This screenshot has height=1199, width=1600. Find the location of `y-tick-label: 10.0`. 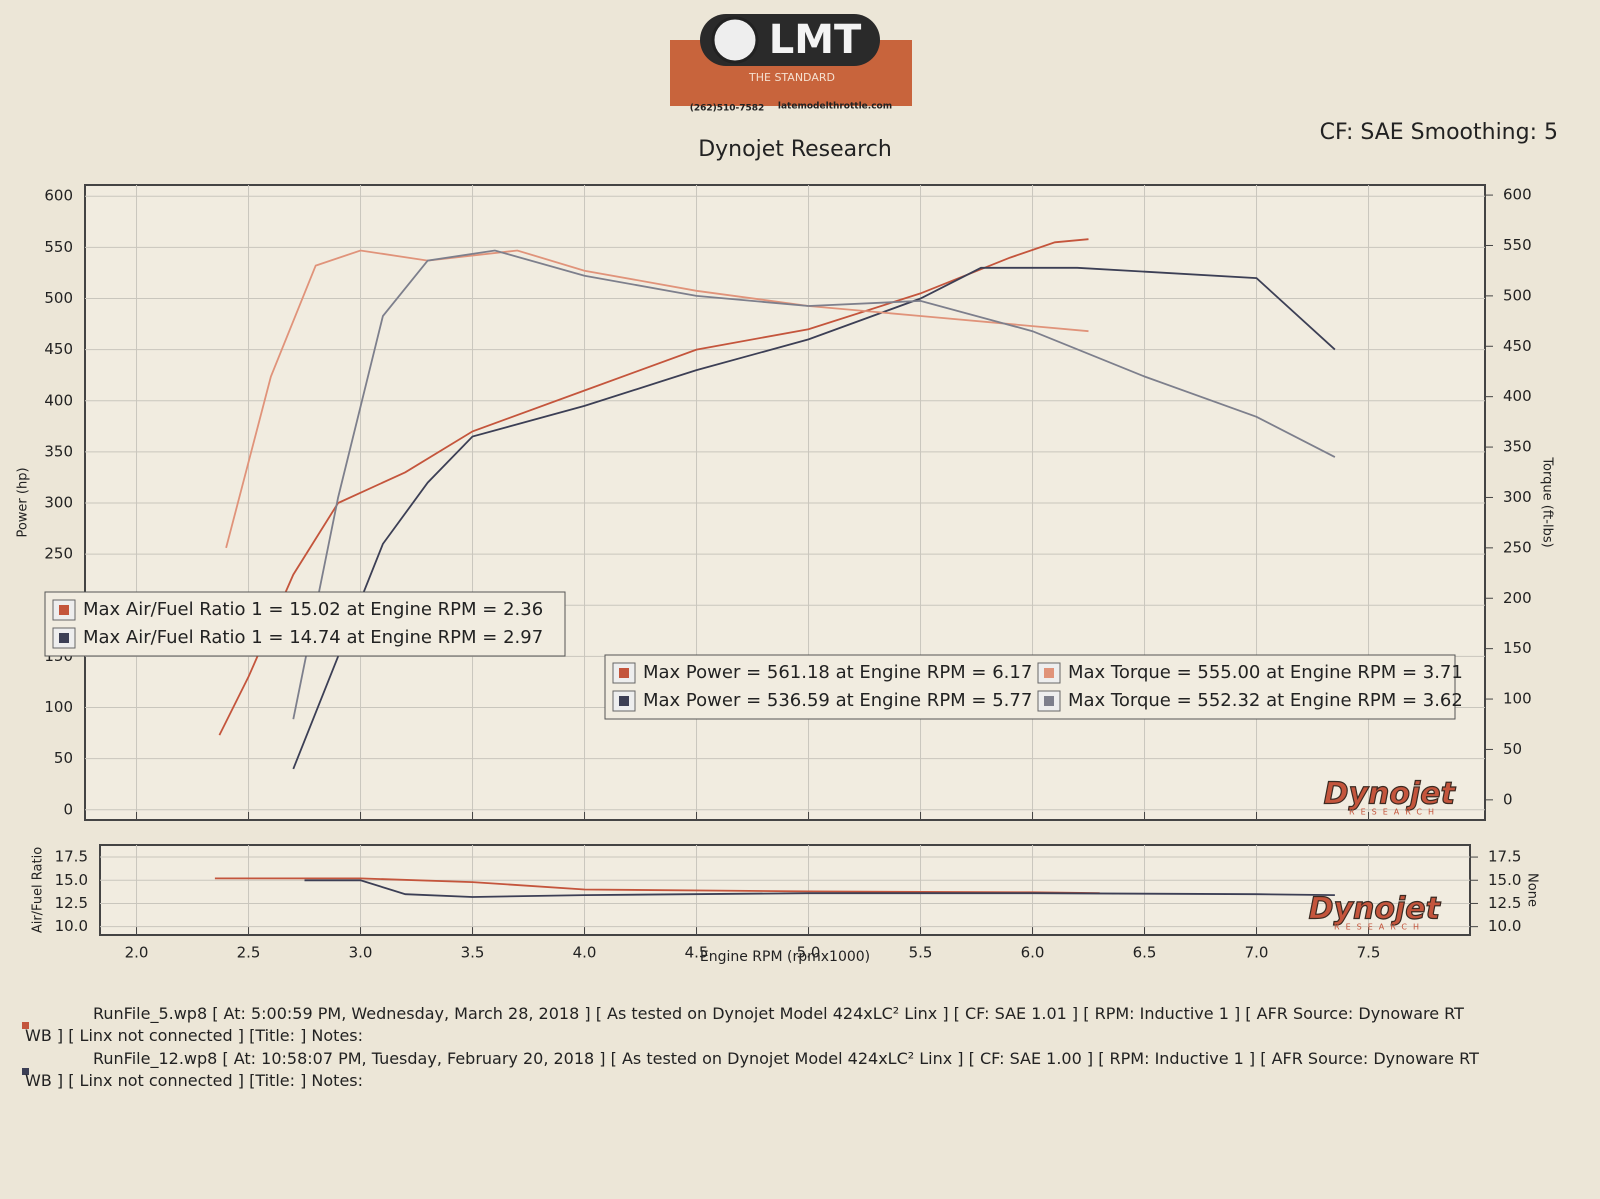

y-tick-label: 10.0 is located at coordinates (71, 926).